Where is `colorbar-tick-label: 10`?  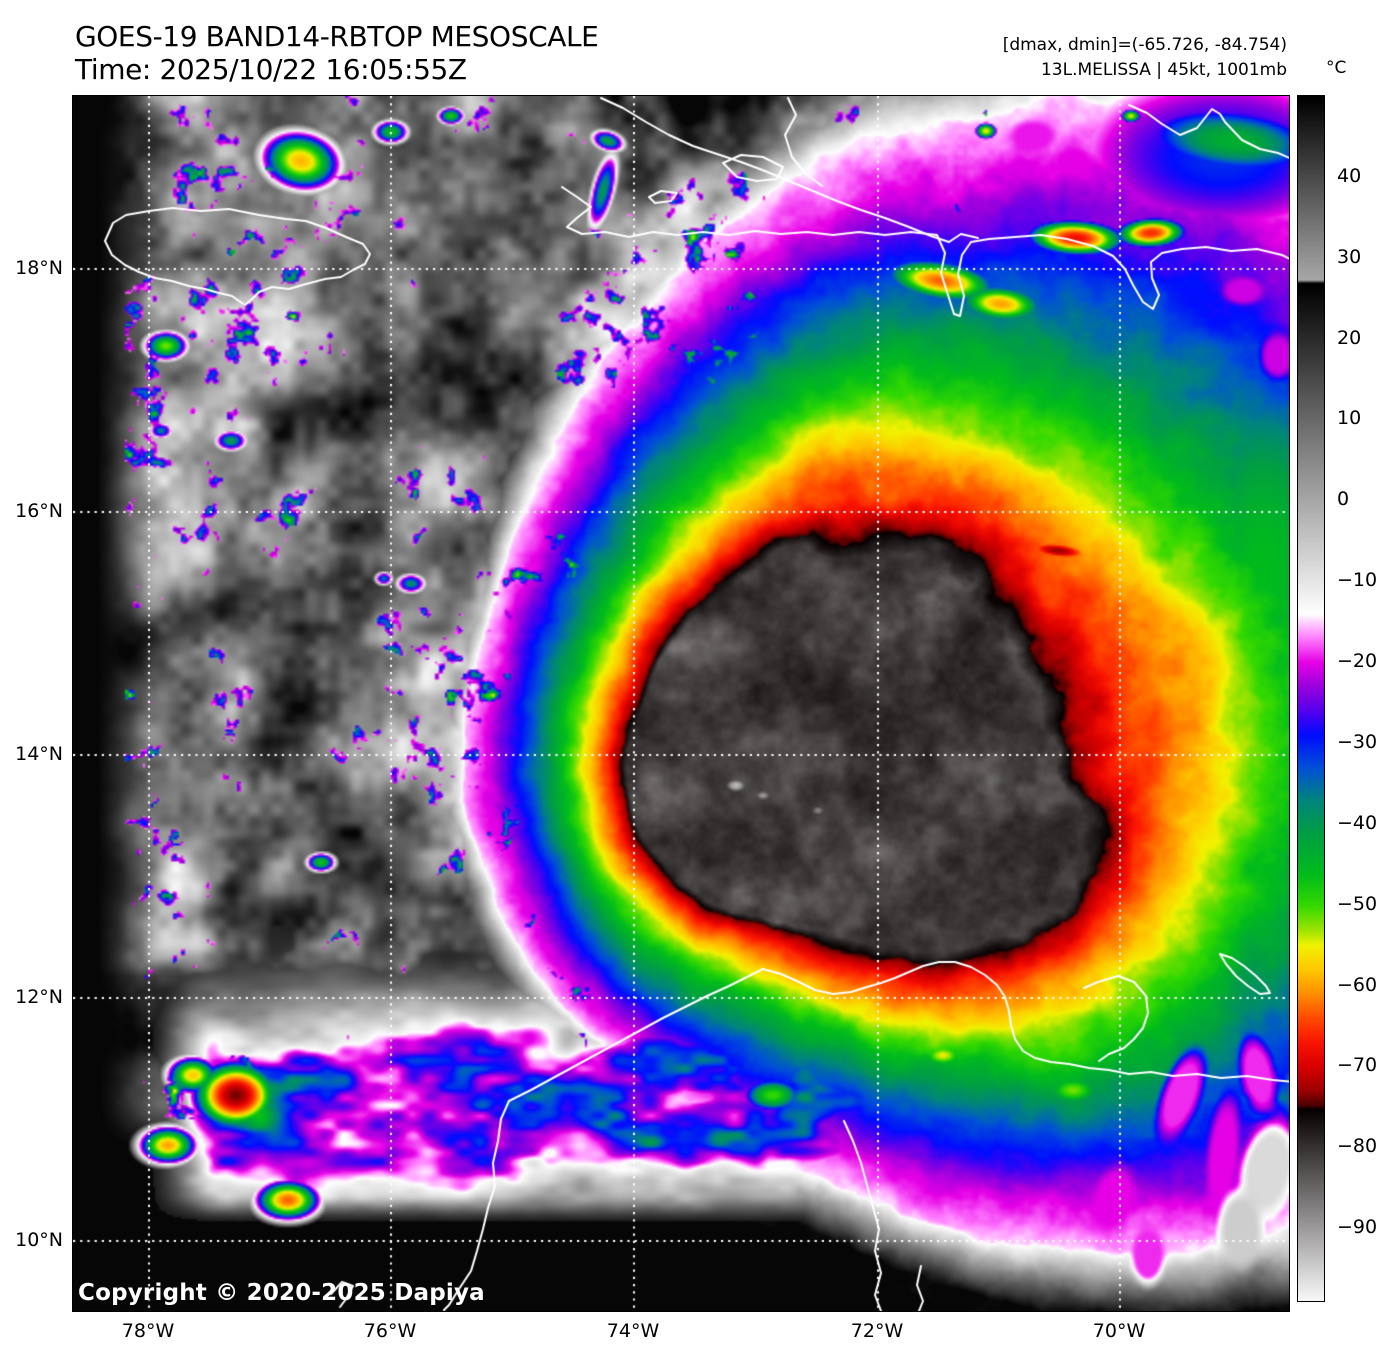 colorbar-tick-label: 10 is located at coordinates (1349, 418).